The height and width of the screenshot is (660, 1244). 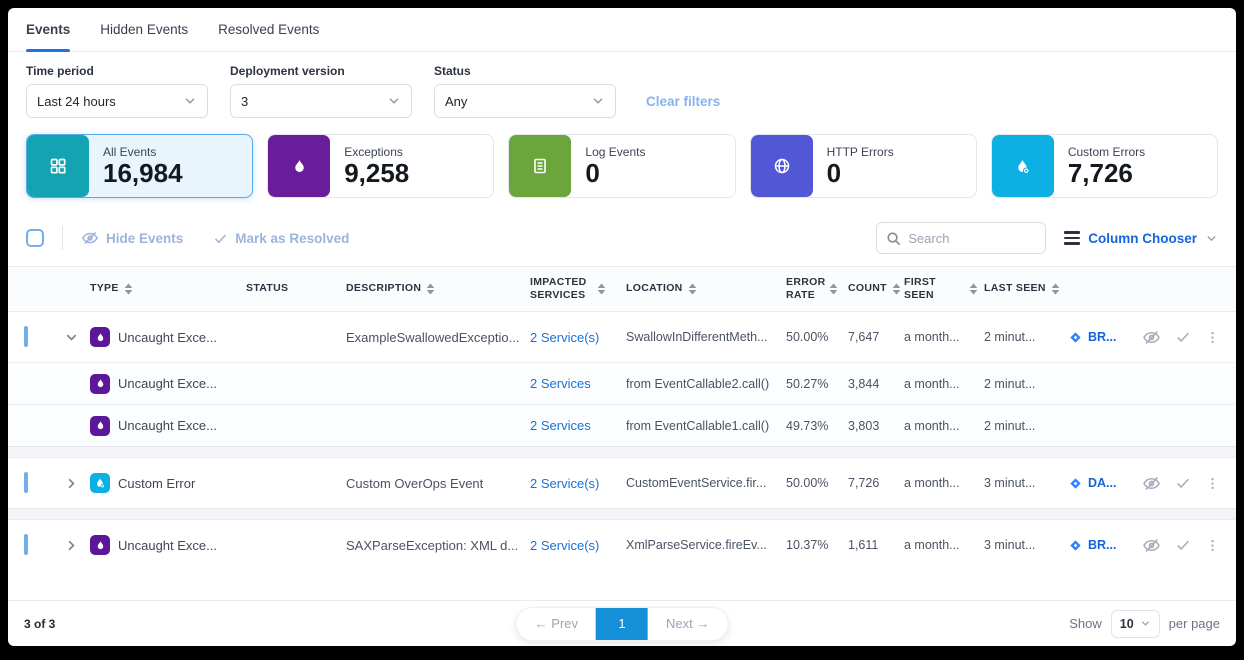 I want to click on custom-error-type-icon, so click(x=100, y=483).